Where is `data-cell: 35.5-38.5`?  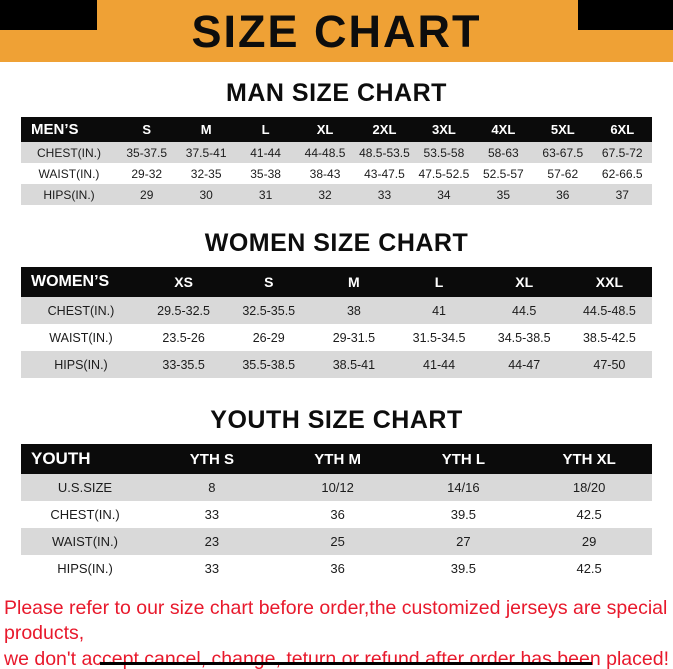
data-cell: 35.5-38.5 is located at coordinates (269, 364).